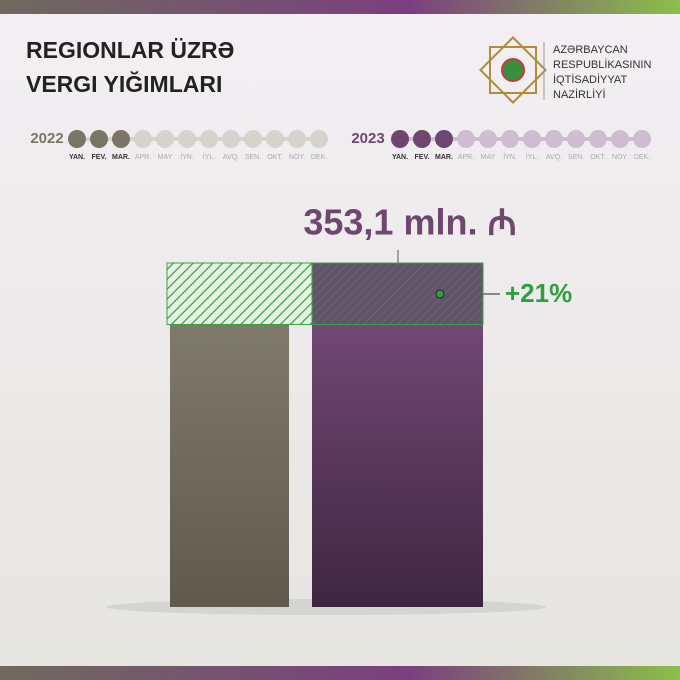  Describe the element at coordinates (579, 94) in the screenshot. I see `org-name: NAZİRLİYİ` at that location.